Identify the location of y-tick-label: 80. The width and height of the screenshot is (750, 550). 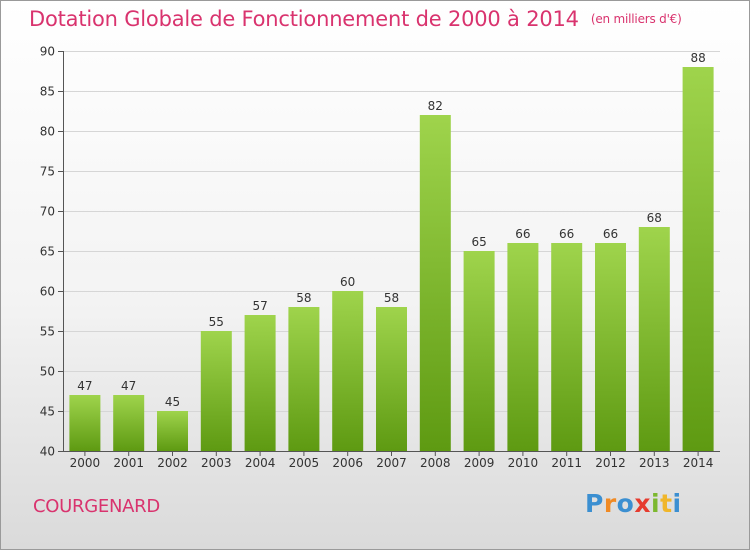
(47, 132).